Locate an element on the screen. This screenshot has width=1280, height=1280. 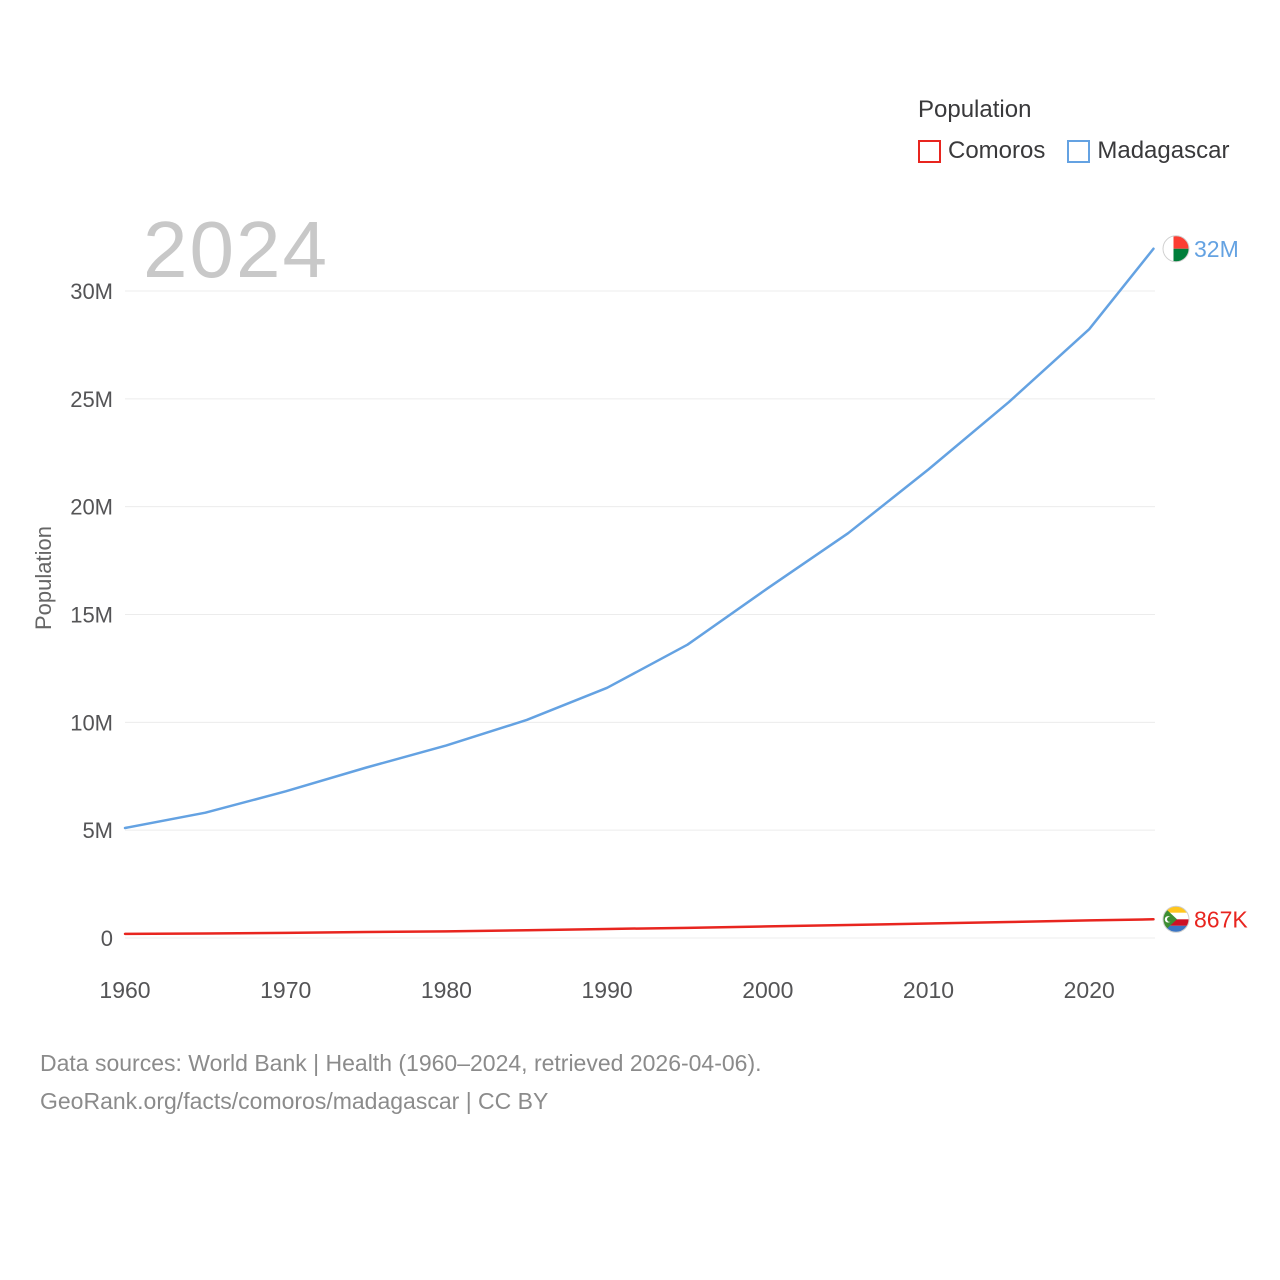
legend-title: Population is located at coordinates (975, 109).